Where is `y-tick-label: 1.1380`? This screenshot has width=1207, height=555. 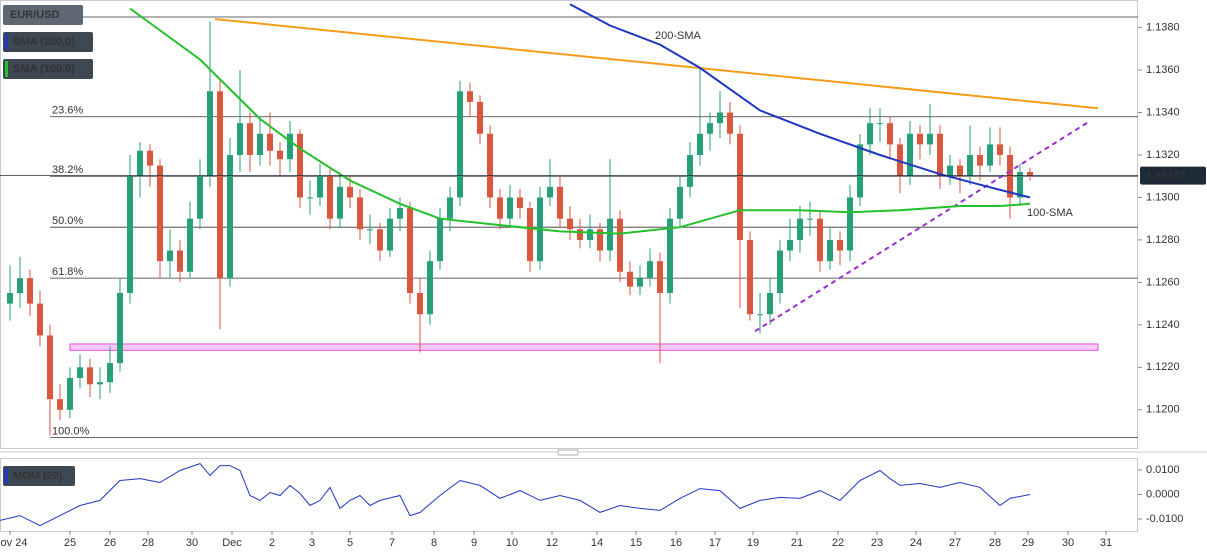 y-tick-label: 1.1380 is located at coordinates (1163, 28).